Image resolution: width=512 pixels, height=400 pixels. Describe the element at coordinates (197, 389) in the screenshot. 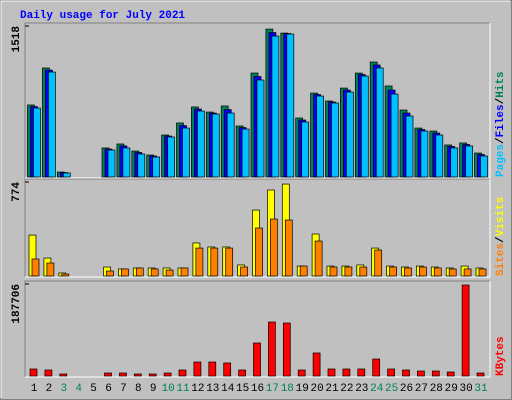

I see `x-tick-label: 12` at that location.